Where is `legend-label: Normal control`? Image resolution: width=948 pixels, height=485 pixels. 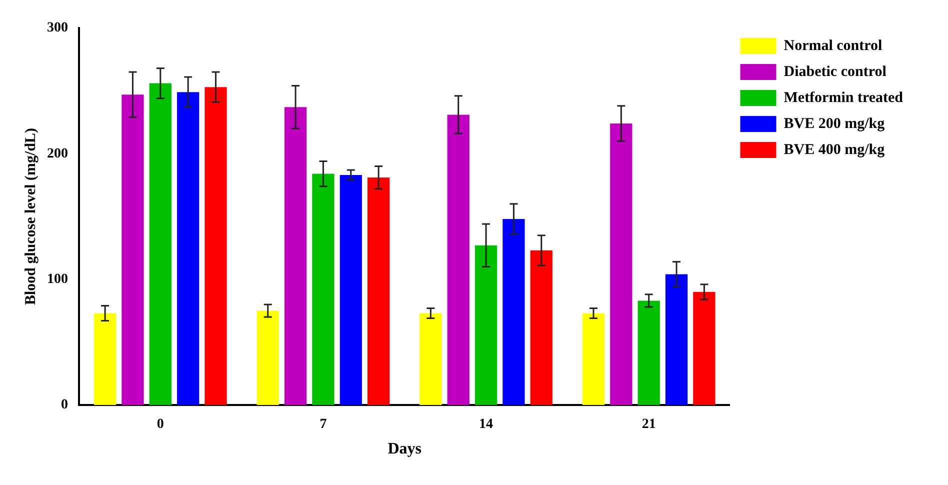
legend-label: Normal control is located at coordinates (833, 46).